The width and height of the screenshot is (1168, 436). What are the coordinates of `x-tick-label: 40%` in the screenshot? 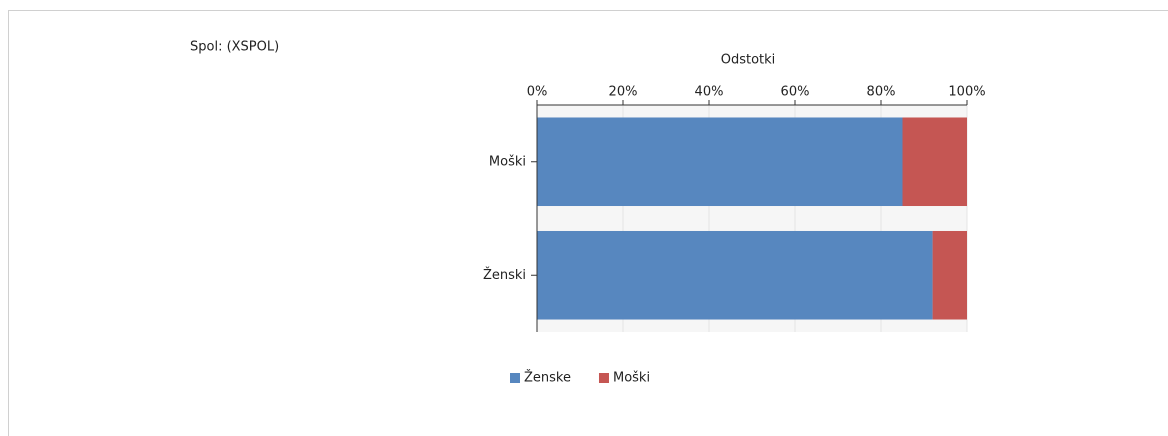 It's located at (709, 92).